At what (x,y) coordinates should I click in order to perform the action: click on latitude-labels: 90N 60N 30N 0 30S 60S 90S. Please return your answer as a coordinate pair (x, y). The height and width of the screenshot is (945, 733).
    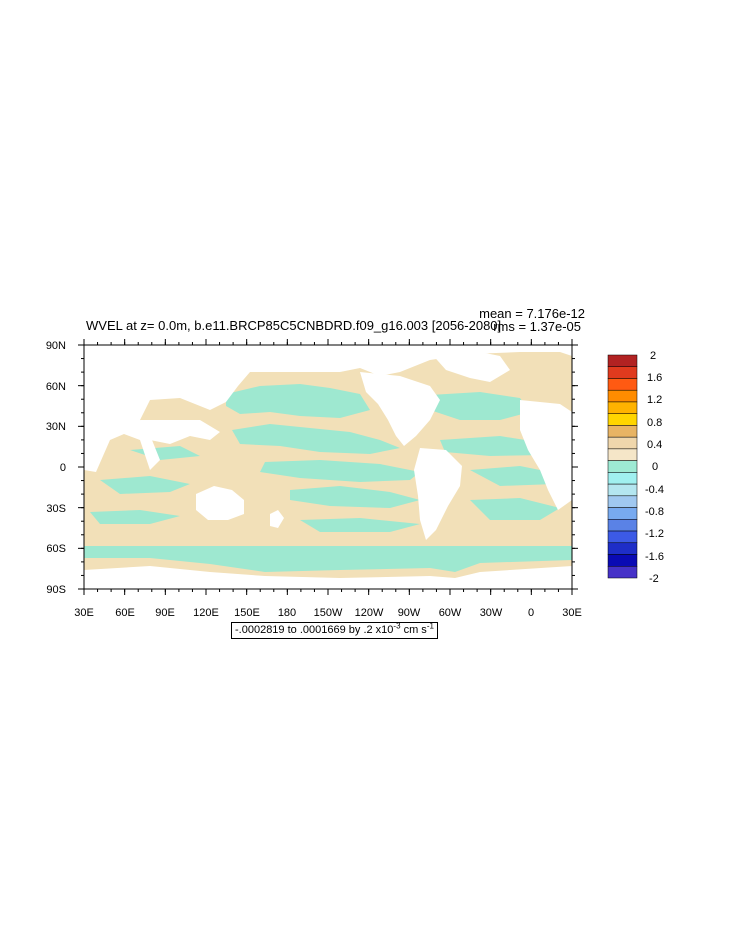
    Looking at the image, I should click on (56, 468).